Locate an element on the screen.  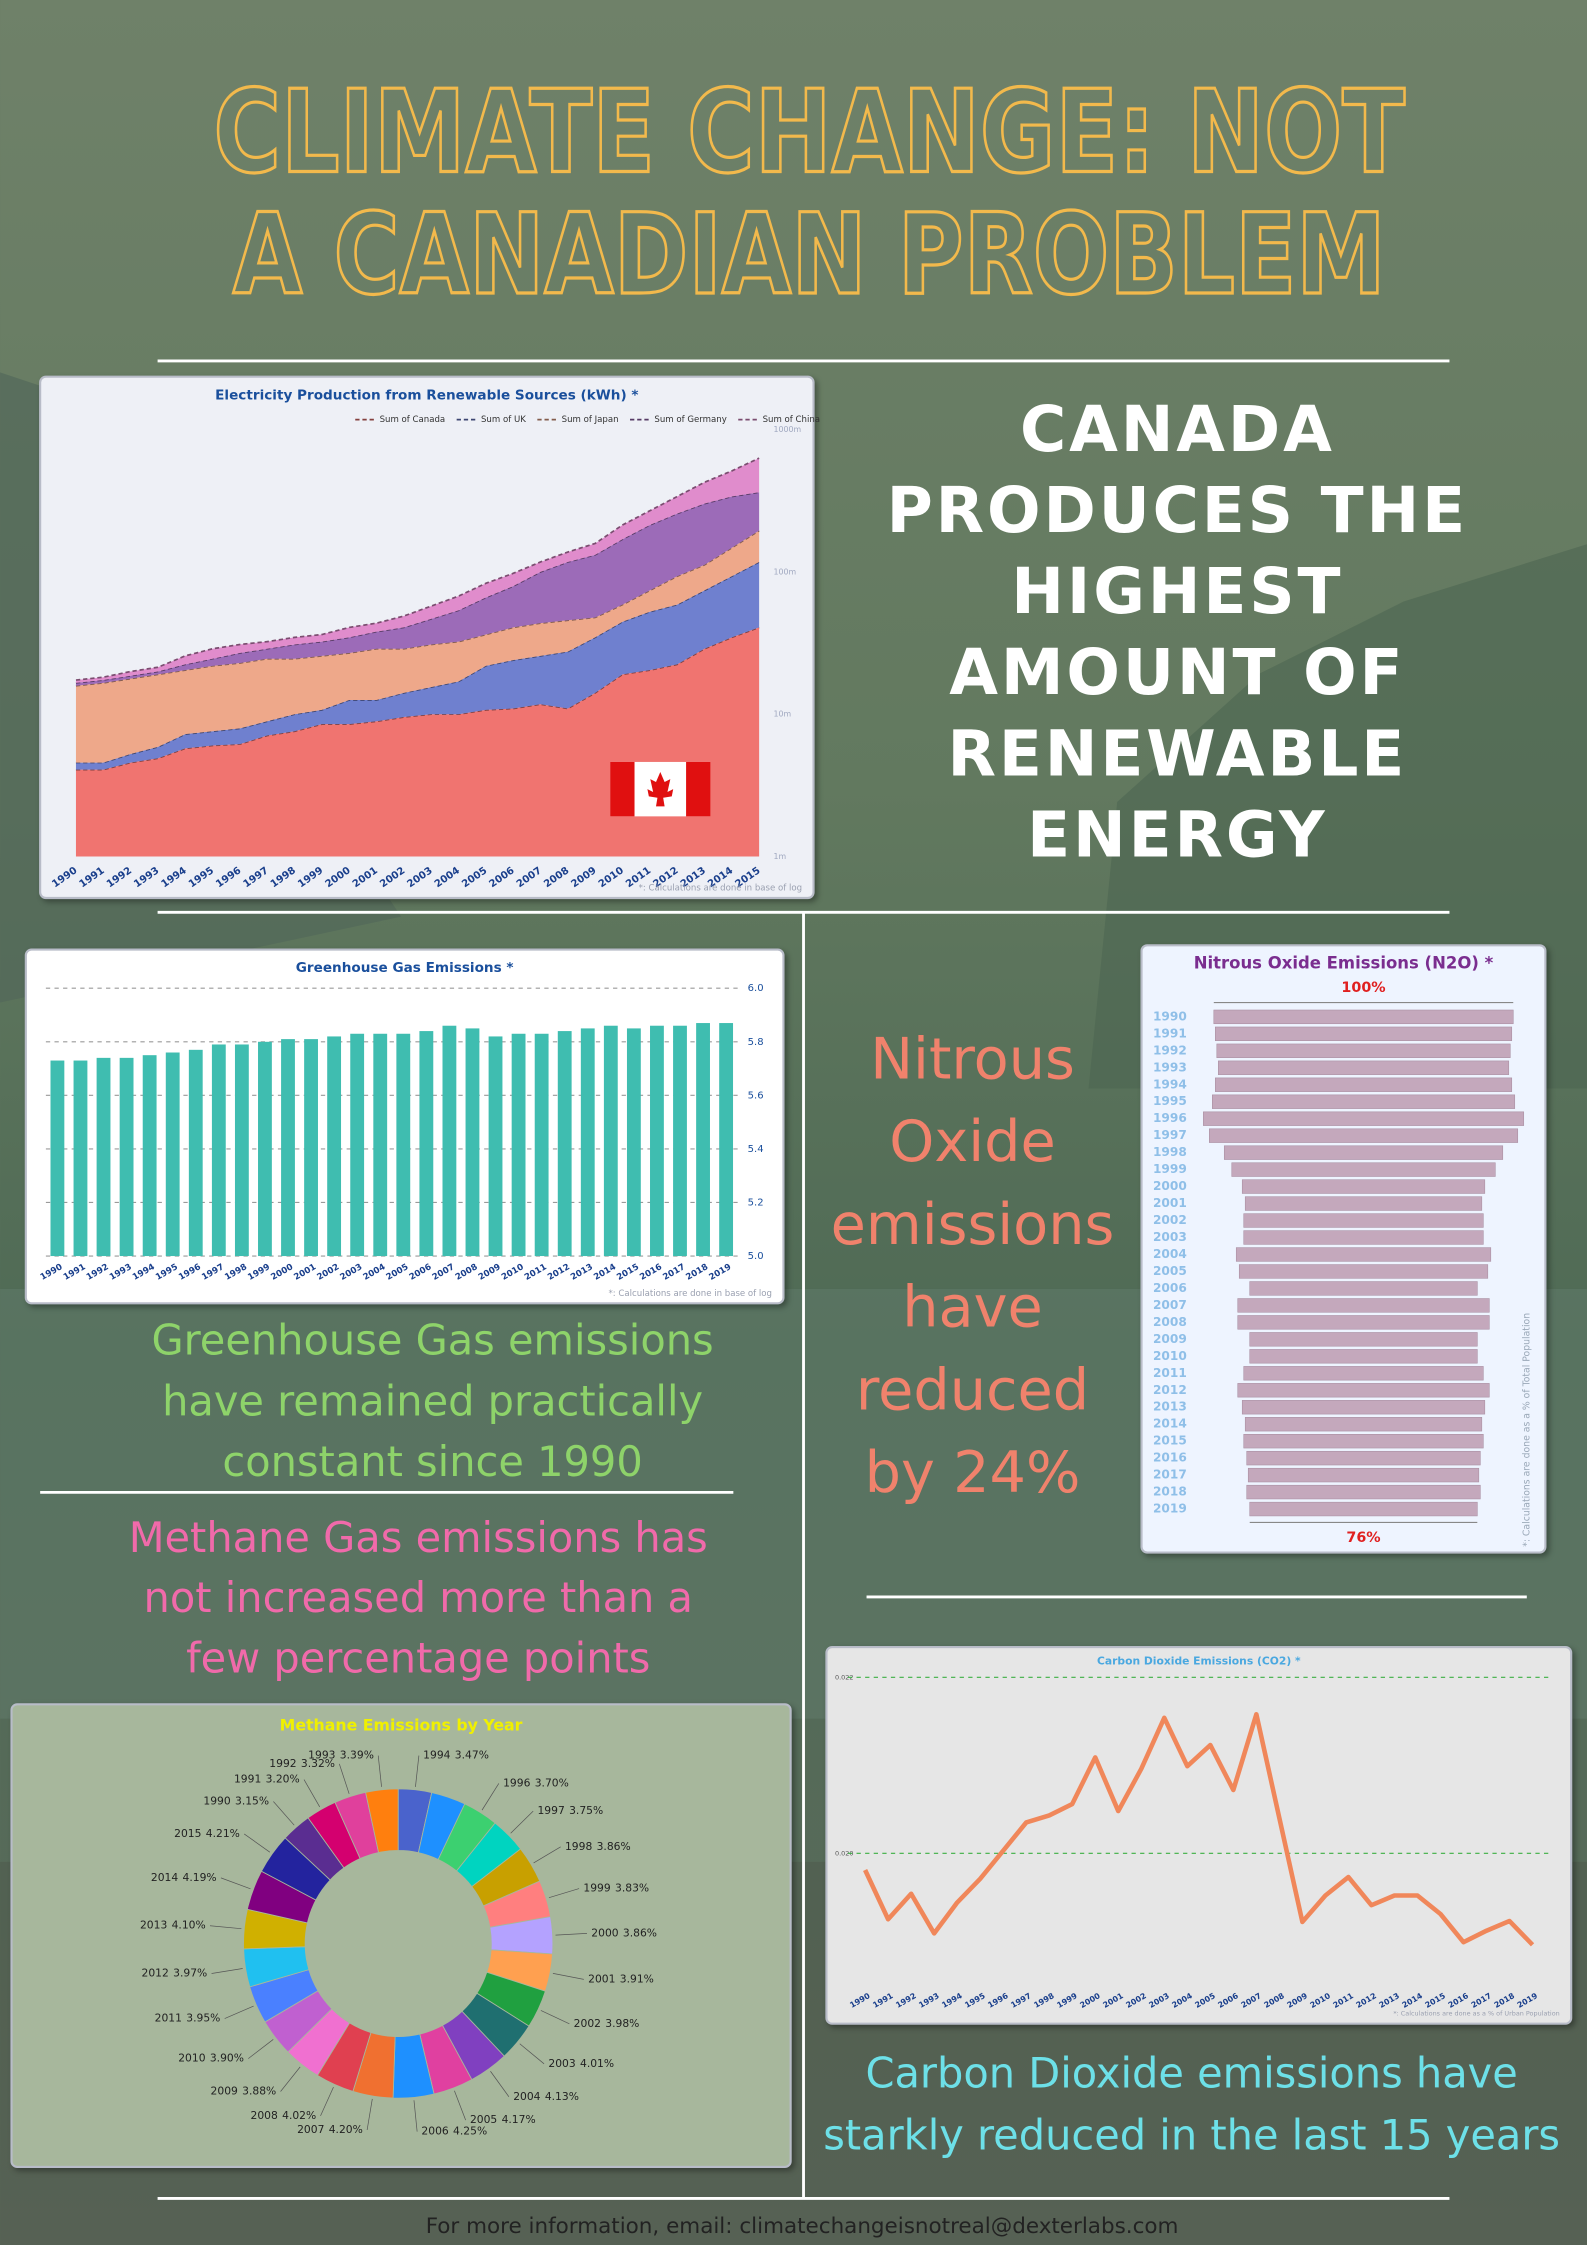
y-tick-label: 0.022 is located at coordinates (844, 1677).